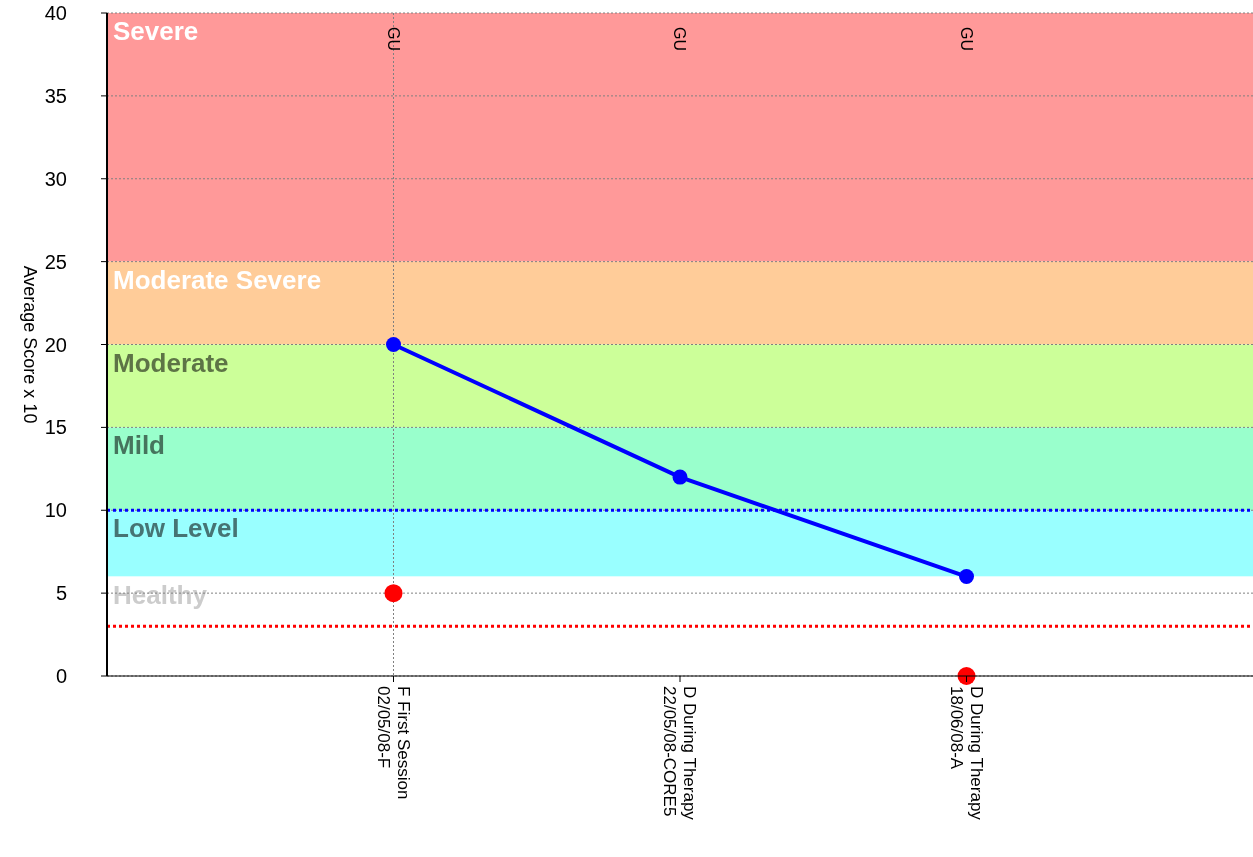  I want to click on y-tick-label: 25, so click(55, 261).